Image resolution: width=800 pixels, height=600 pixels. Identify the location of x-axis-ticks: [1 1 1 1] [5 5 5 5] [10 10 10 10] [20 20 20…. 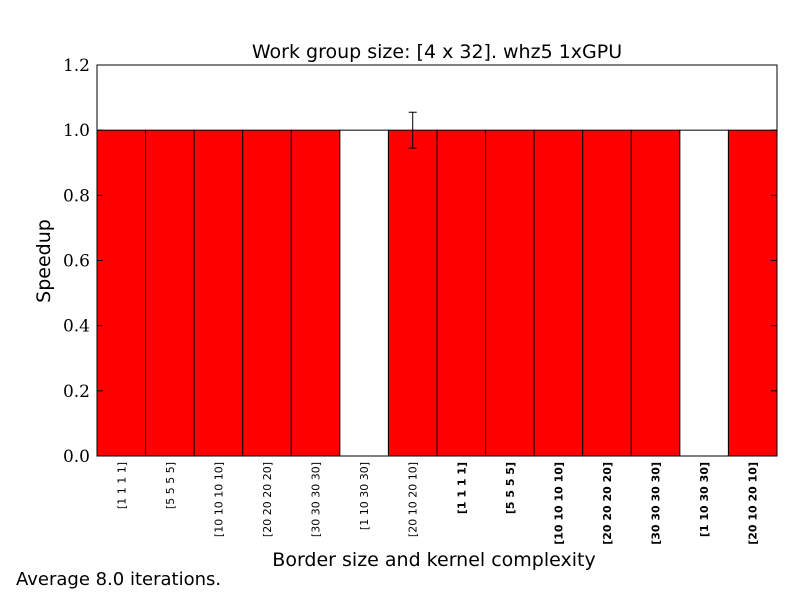
(437, 503).